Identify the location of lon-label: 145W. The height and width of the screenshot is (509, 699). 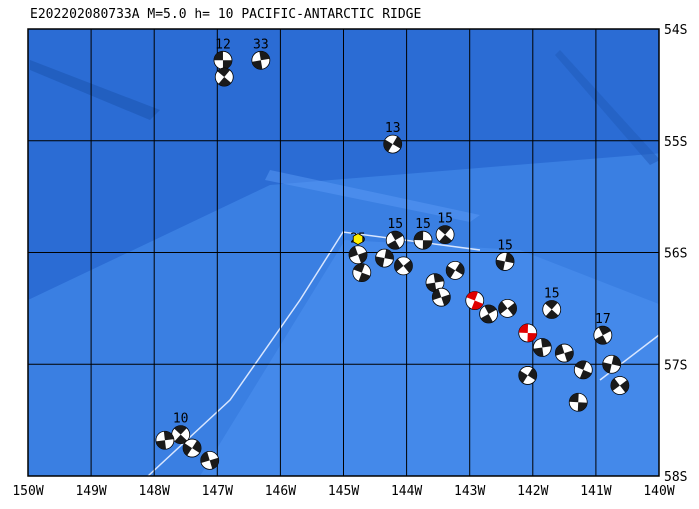
(343, 491).